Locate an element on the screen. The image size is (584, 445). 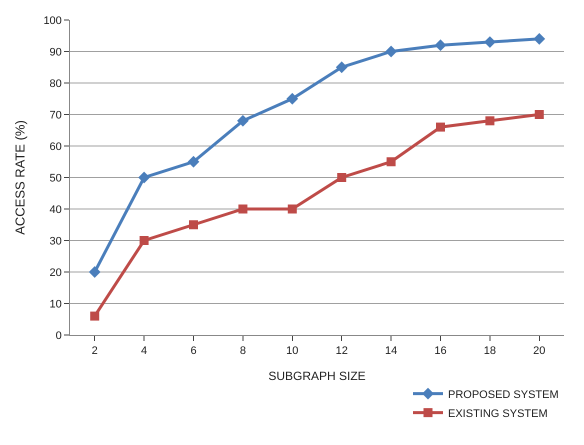
y-tick-label: 90 is located at coordinates (56, 52).